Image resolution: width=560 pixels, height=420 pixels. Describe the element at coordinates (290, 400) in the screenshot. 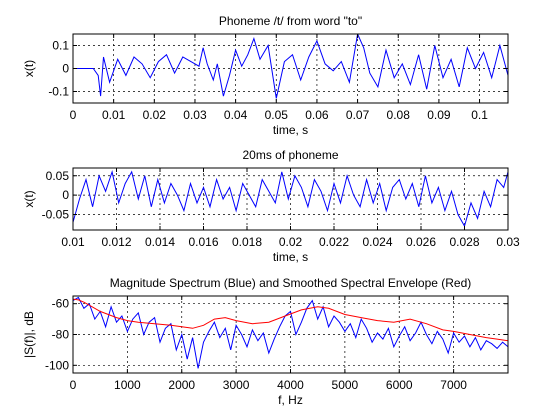

I see `x-axis-label: f, Hz` at that location.